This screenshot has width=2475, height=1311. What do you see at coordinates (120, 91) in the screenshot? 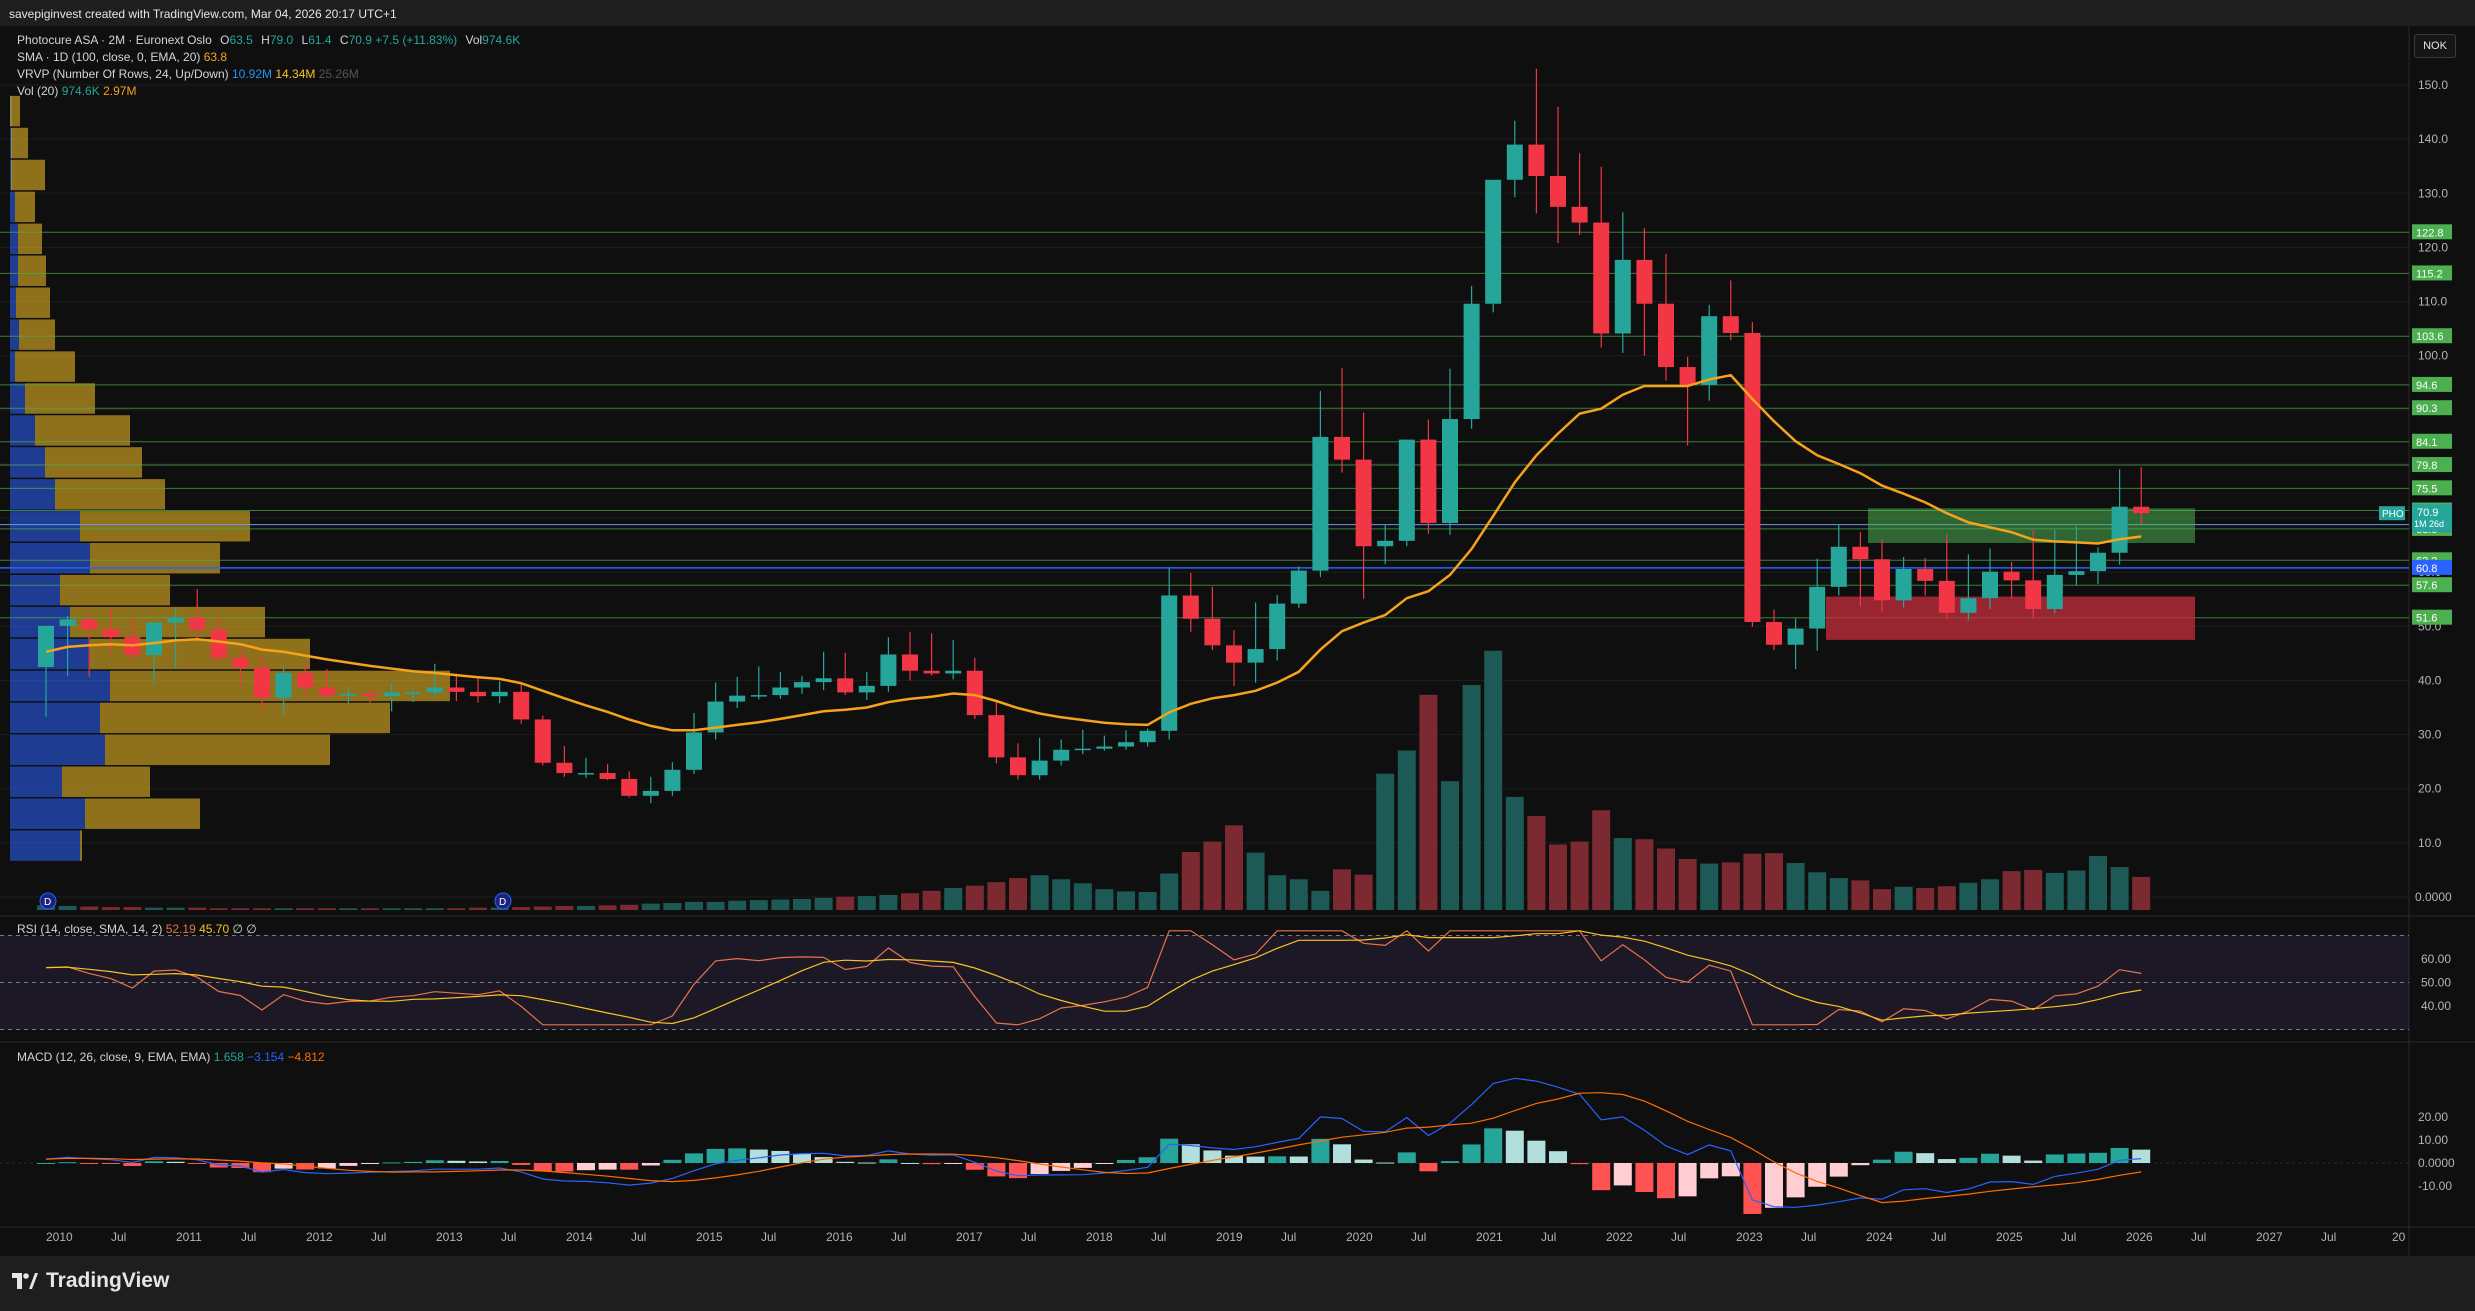
I see `vol20-ma-value: 2.97M` at bounding box center [120, 91].